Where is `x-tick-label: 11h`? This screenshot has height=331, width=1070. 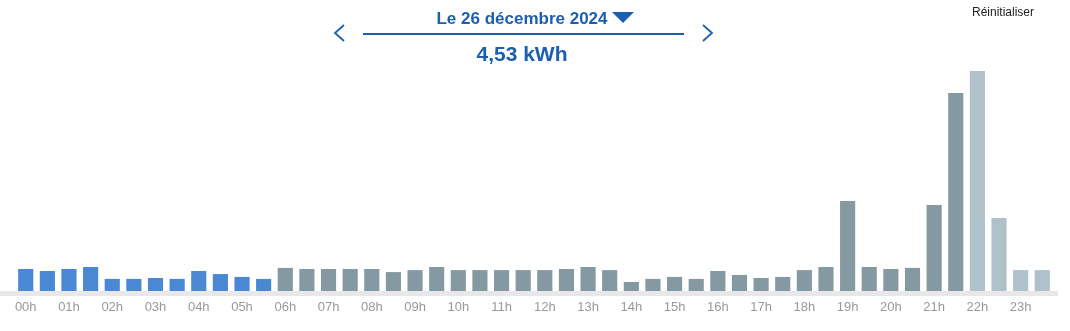
x-tick-label: 11h is located at coordinates (501, 306).